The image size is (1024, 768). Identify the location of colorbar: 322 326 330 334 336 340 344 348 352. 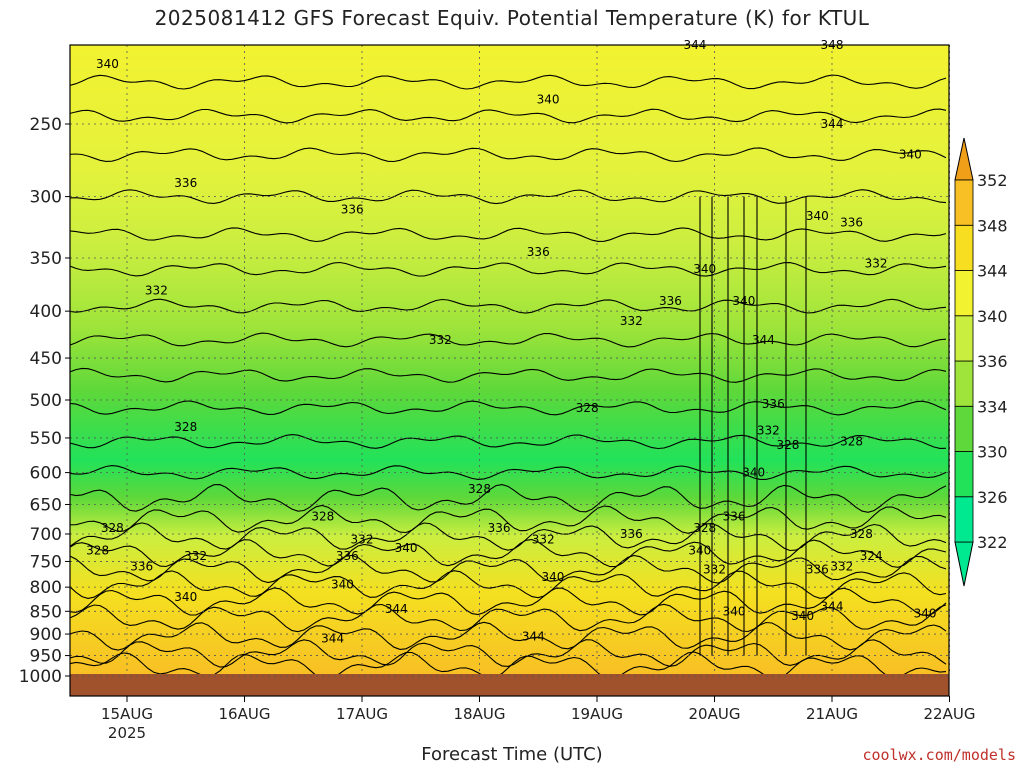
(981, 362).